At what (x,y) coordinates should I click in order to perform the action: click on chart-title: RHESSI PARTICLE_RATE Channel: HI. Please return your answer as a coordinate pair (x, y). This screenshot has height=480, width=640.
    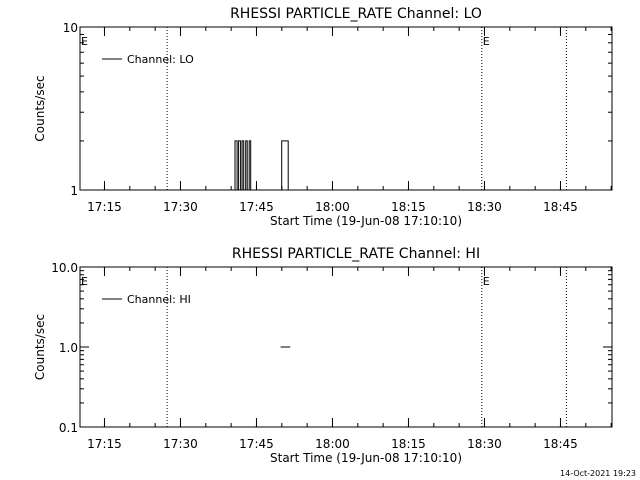
    Looking at the image, I should click on (356, 254).